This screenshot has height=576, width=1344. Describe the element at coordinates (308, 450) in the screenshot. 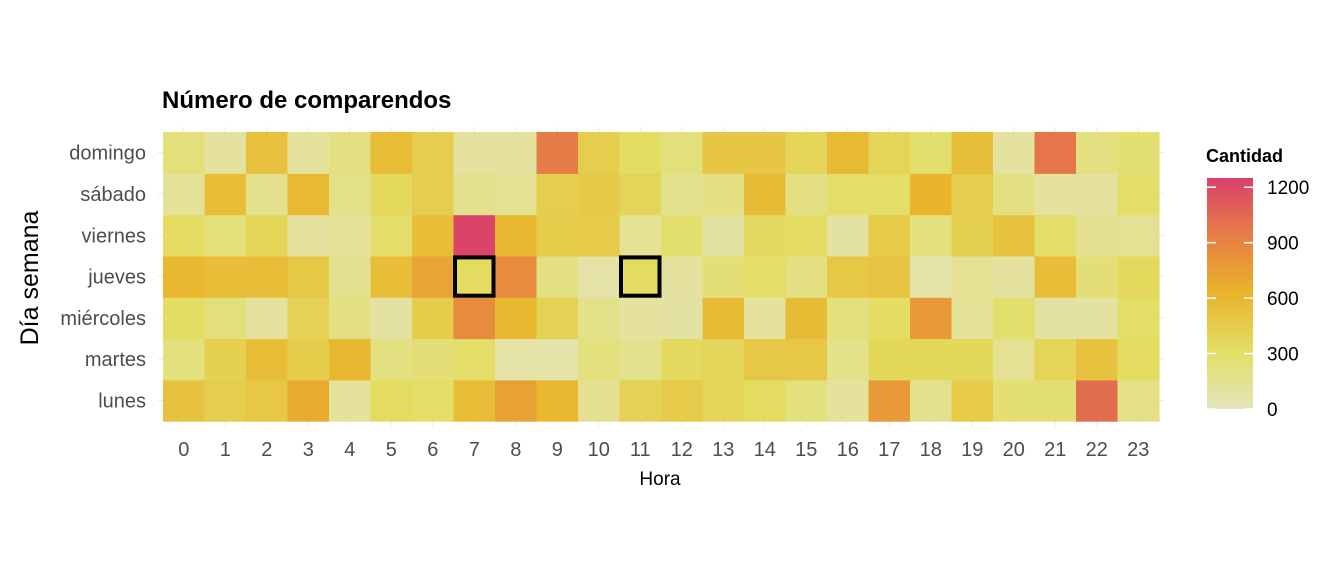

I see `x-tick-label: 3` at that location.